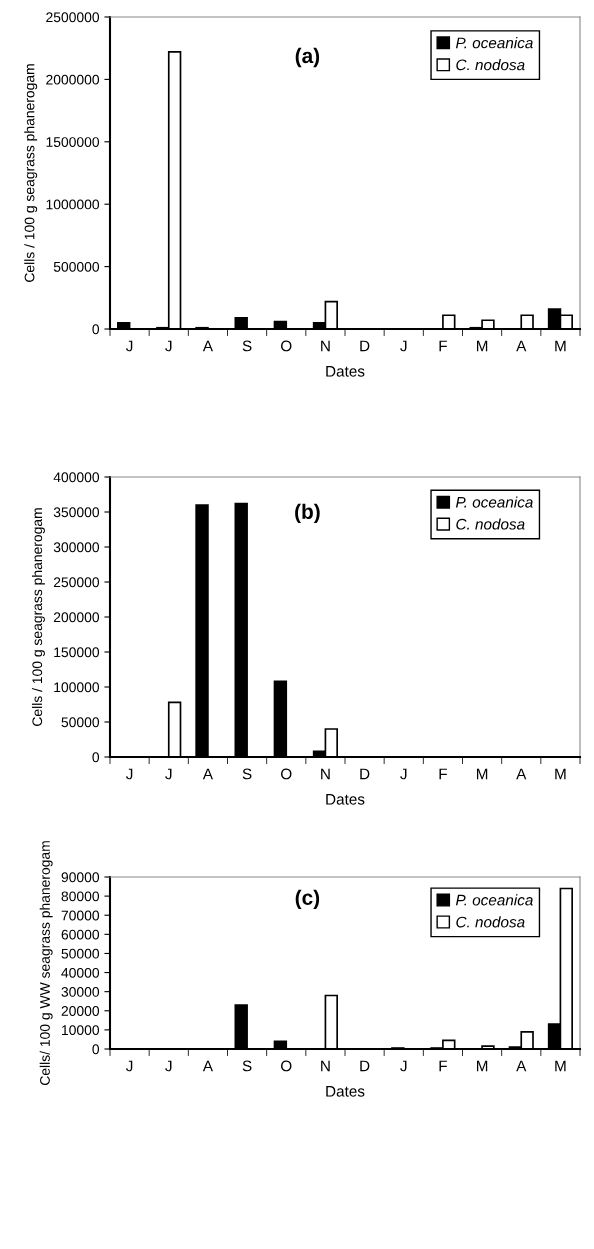 This screenshot has width=594, height=1249. I want to click on y-tick-label: 60000, so click(80, 934).